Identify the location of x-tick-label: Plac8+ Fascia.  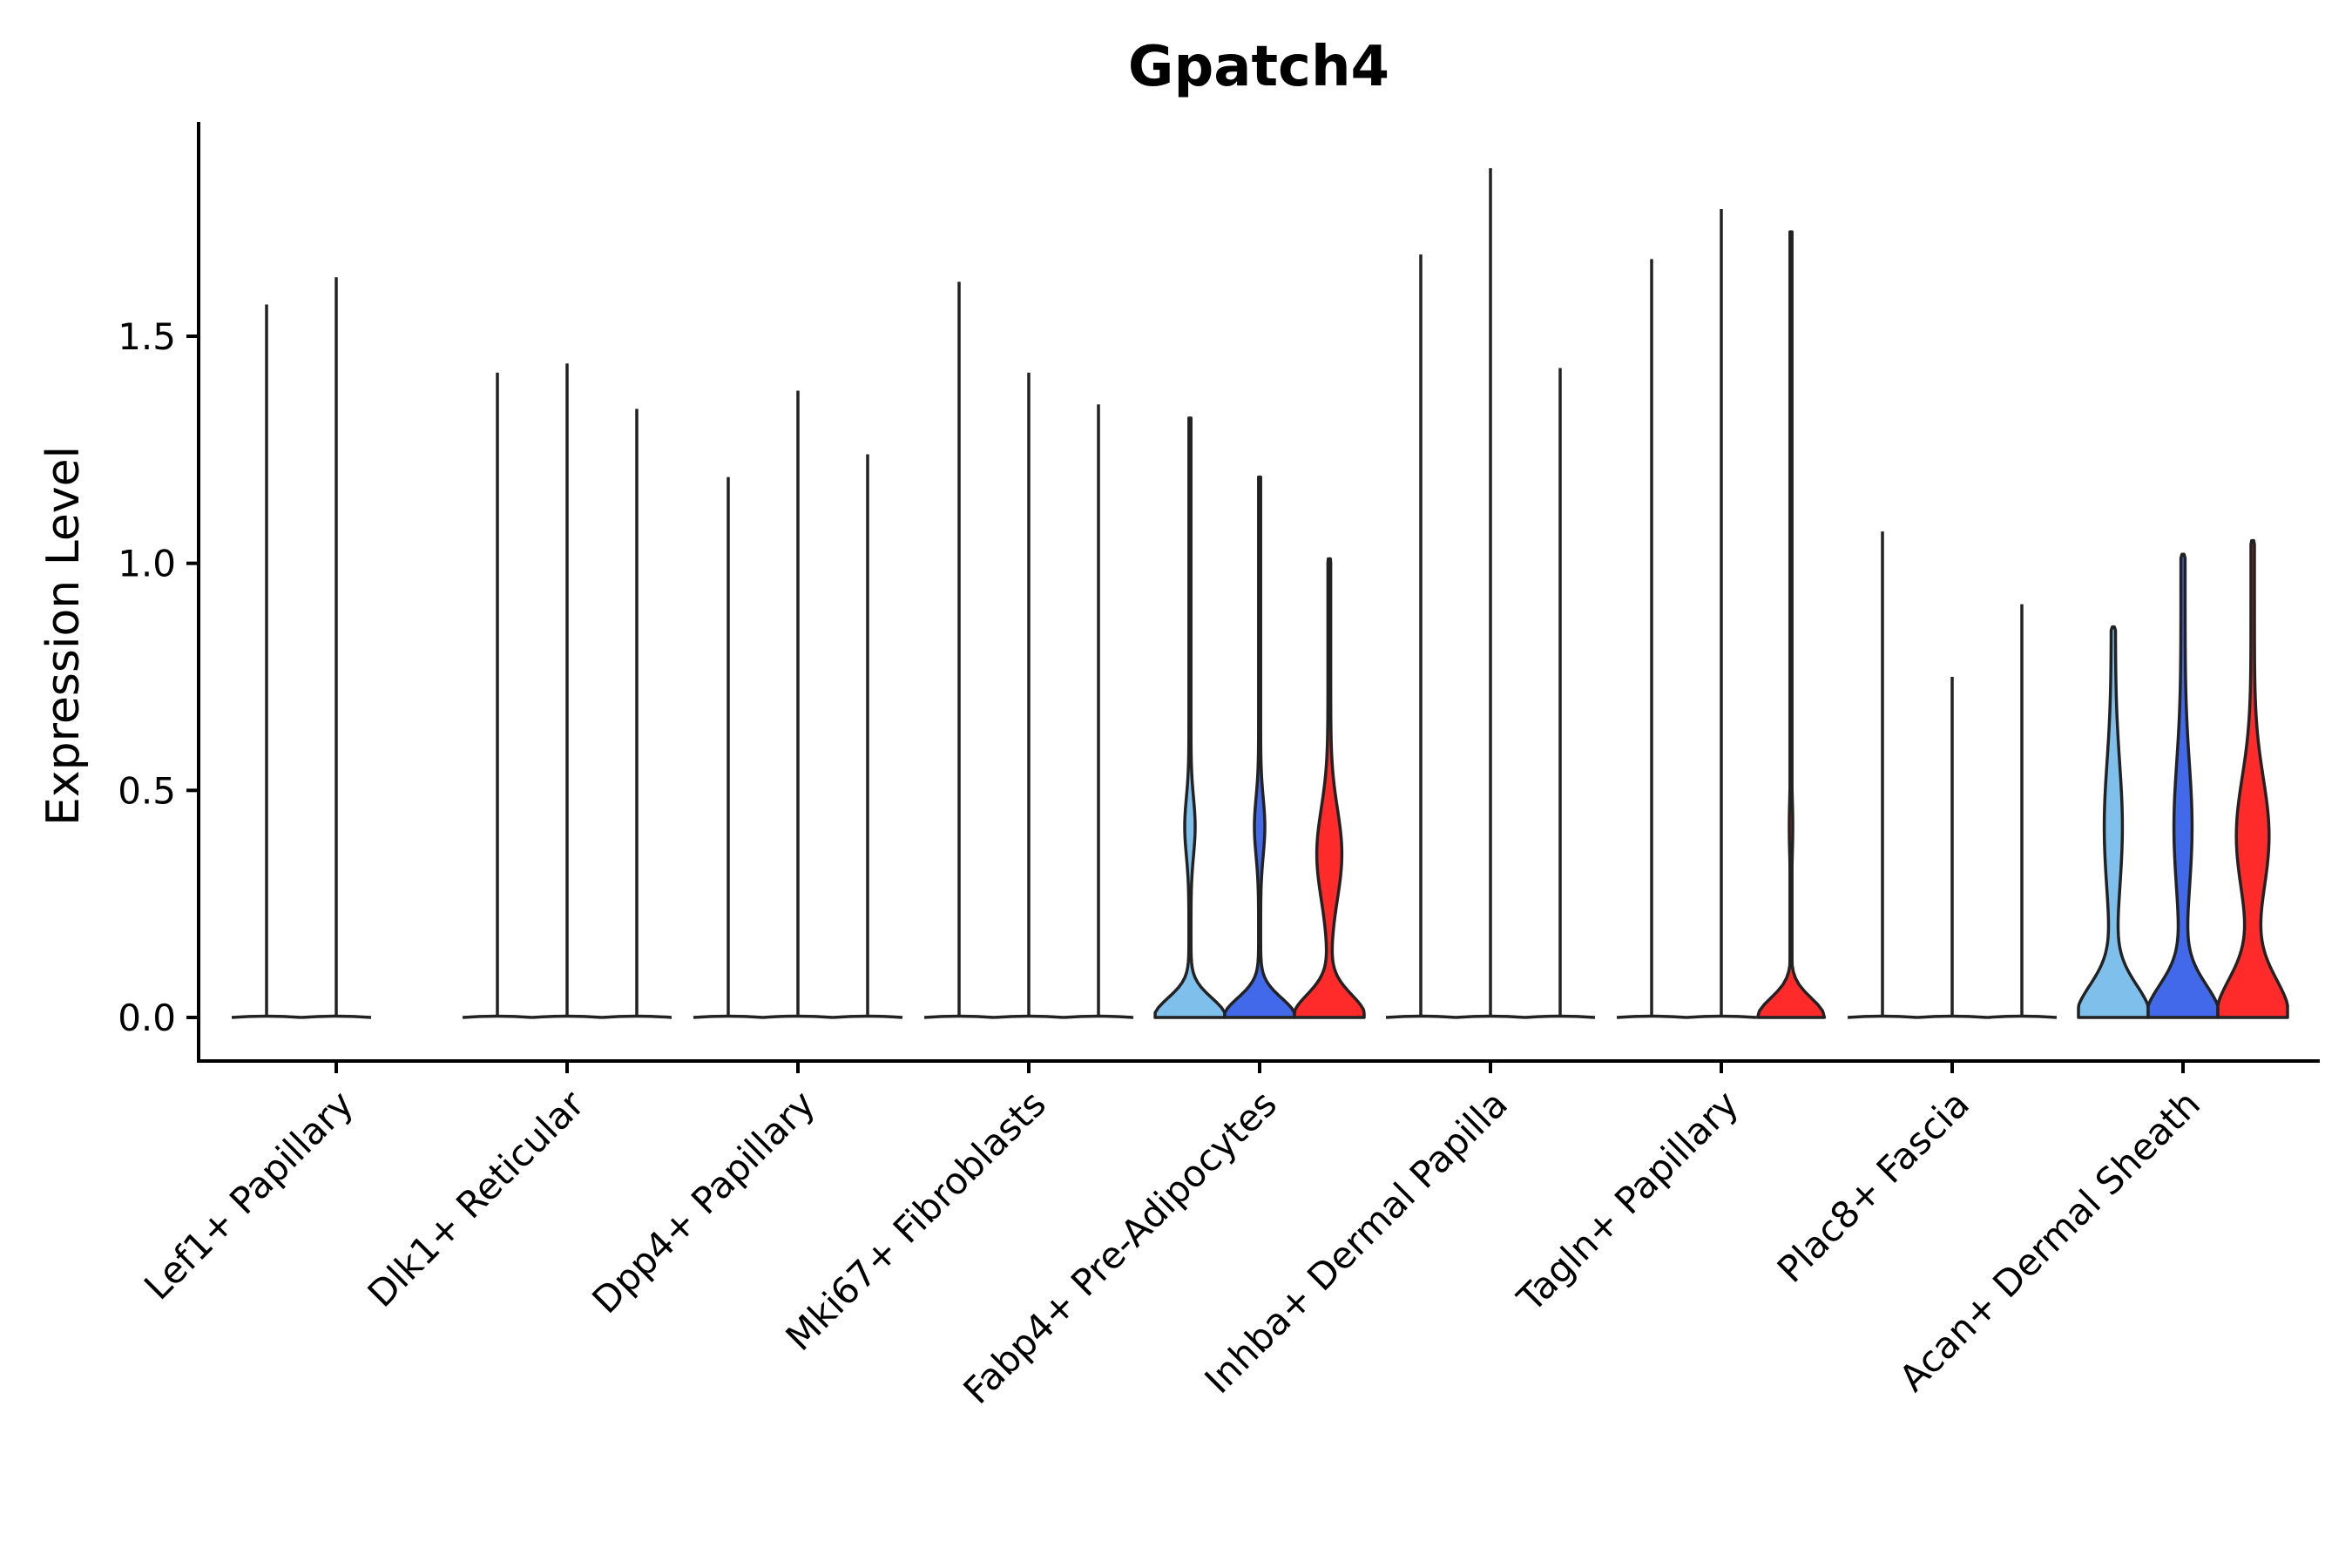
(1873, 1186).